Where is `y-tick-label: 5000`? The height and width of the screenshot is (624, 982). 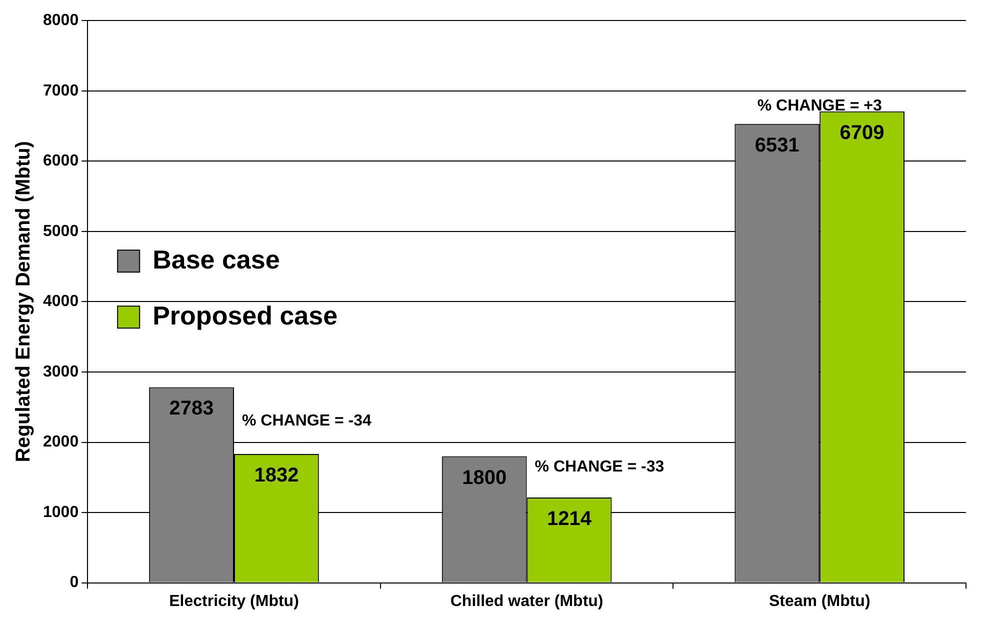 y-tick-label: 5000 is located at coordinates (61, 231).